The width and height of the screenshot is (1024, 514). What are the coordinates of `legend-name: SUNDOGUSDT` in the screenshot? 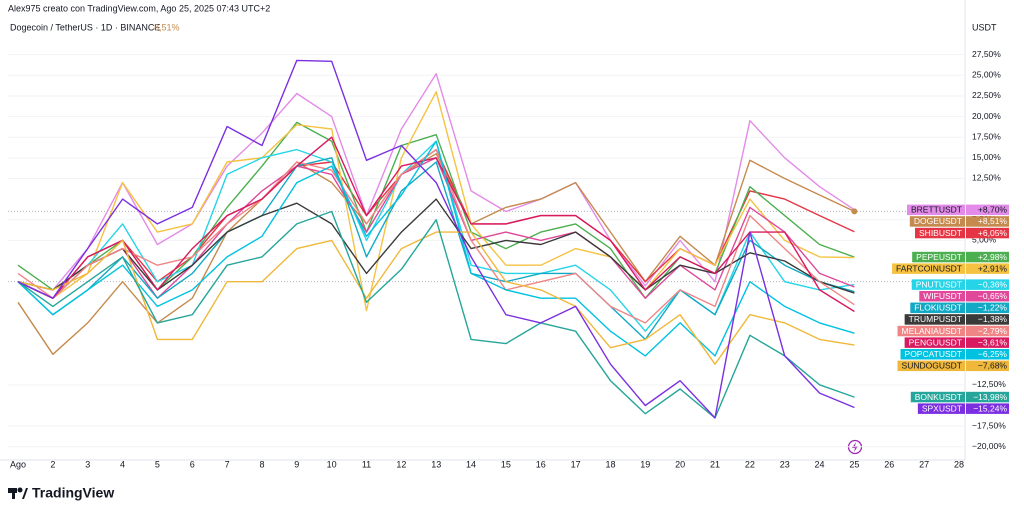 It's located at (932, 366).